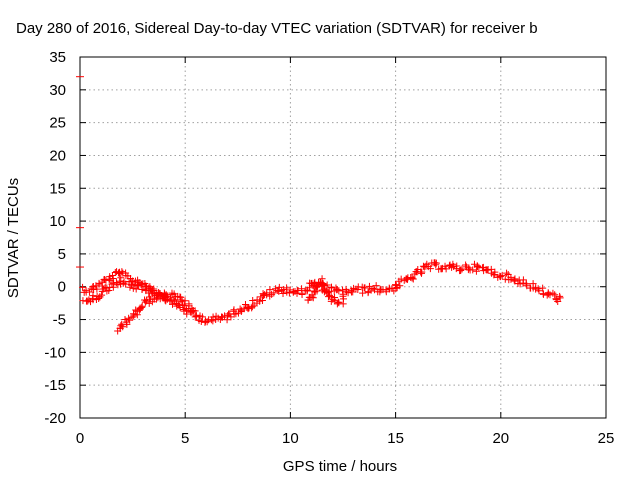 Image resolution: width=640 pixels, height=480 pixels. I want to click on y-tick-label: -10, so click(55, 352).